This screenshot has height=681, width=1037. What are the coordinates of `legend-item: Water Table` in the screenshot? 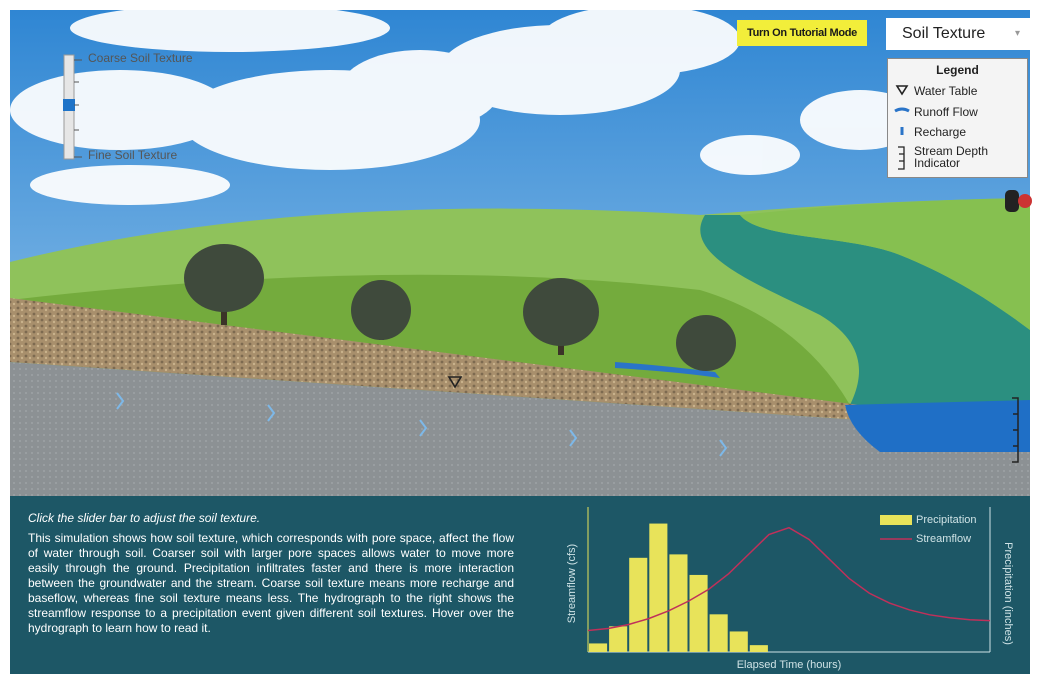 It's located at (946, 91).